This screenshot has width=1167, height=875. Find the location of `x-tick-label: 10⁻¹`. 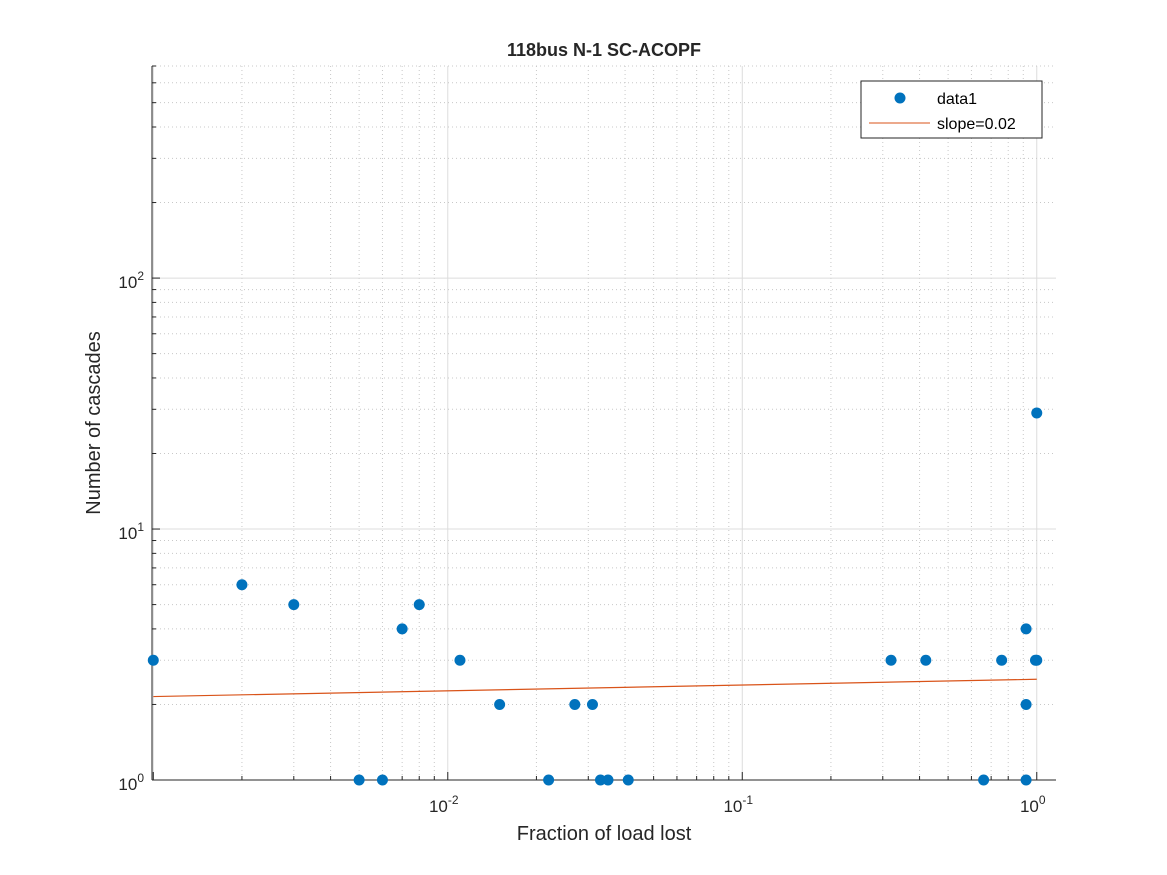

x-tick-label: 10⁻¹ is located at coordinates (738, 804).